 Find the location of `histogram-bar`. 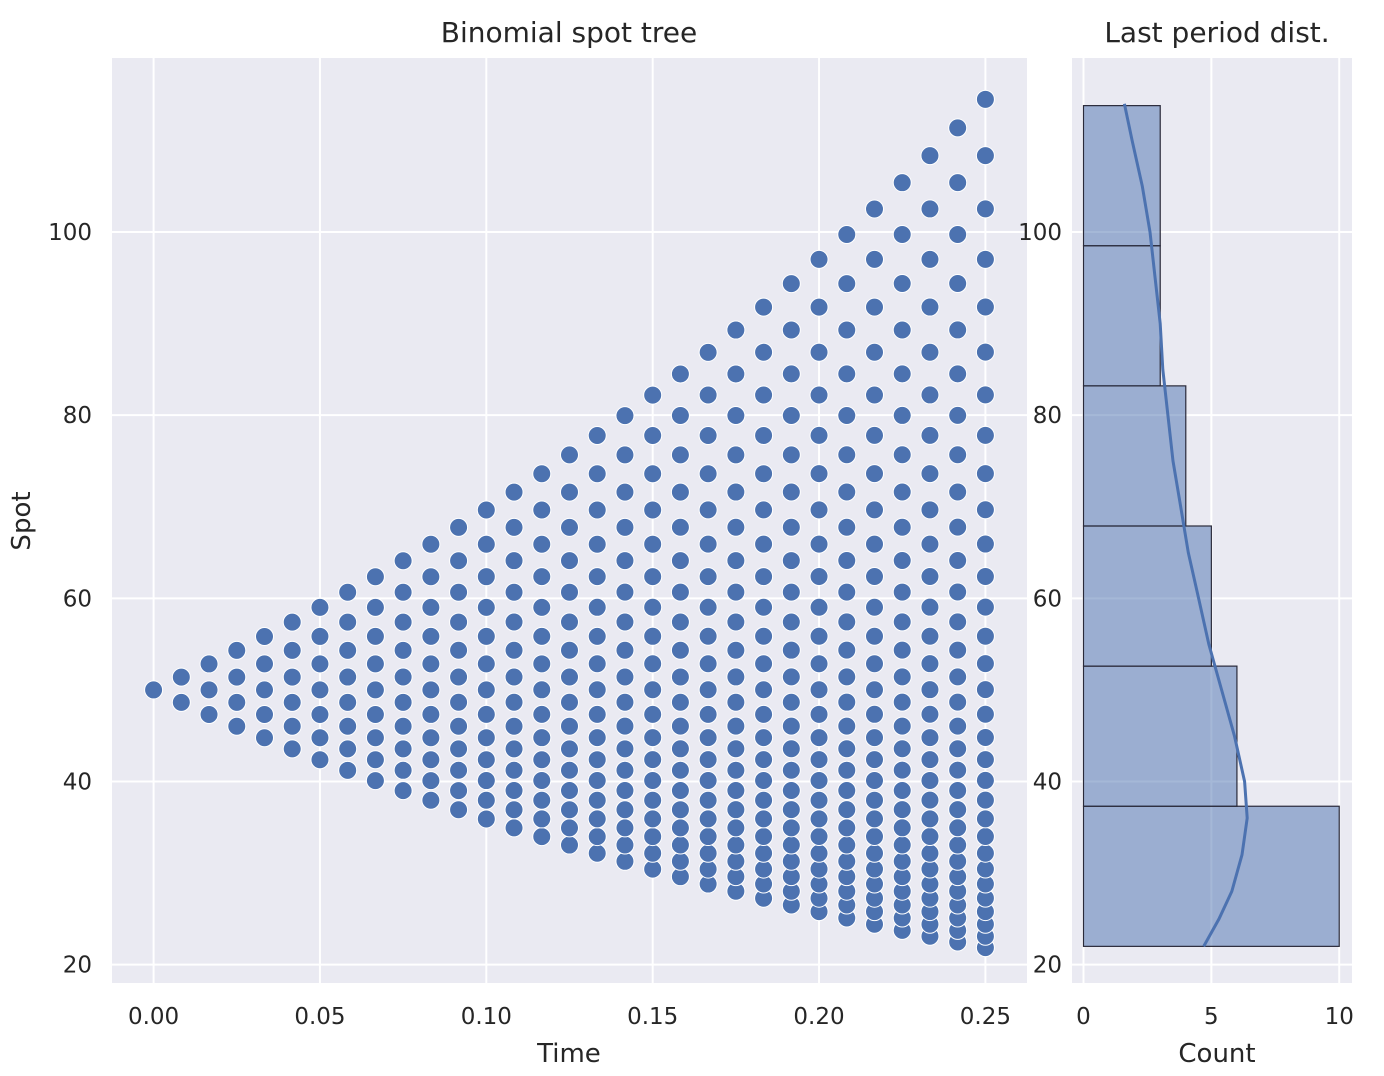

histogram-bar is located at coordinates (1134, 456).